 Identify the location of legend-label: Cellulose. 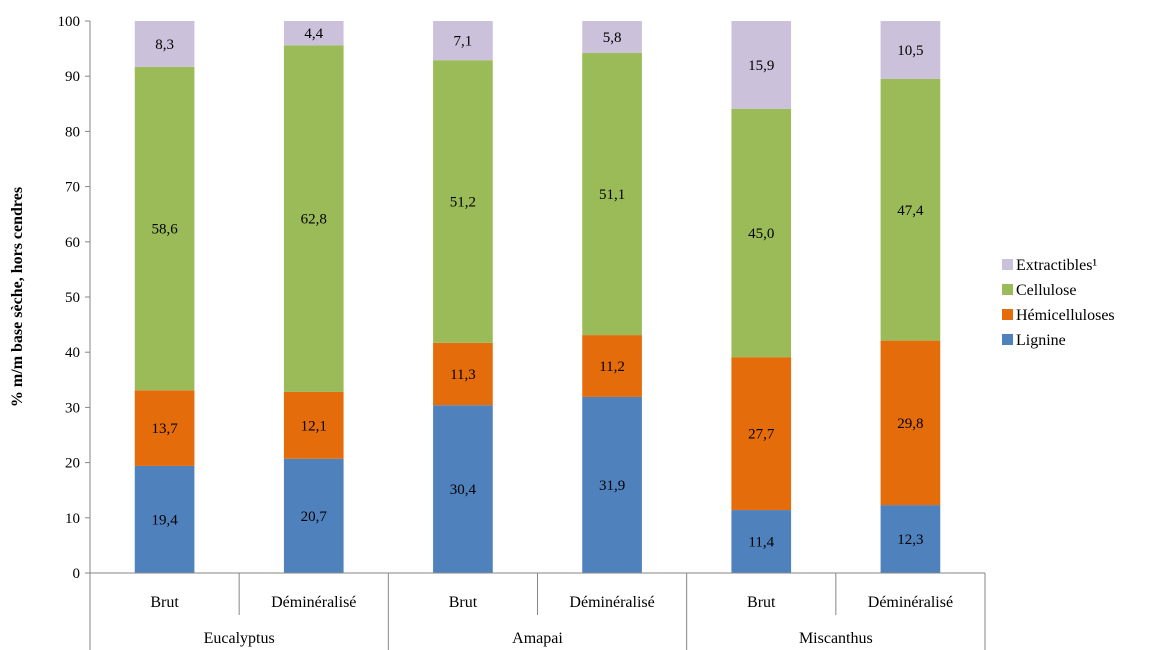
(1046, 290).